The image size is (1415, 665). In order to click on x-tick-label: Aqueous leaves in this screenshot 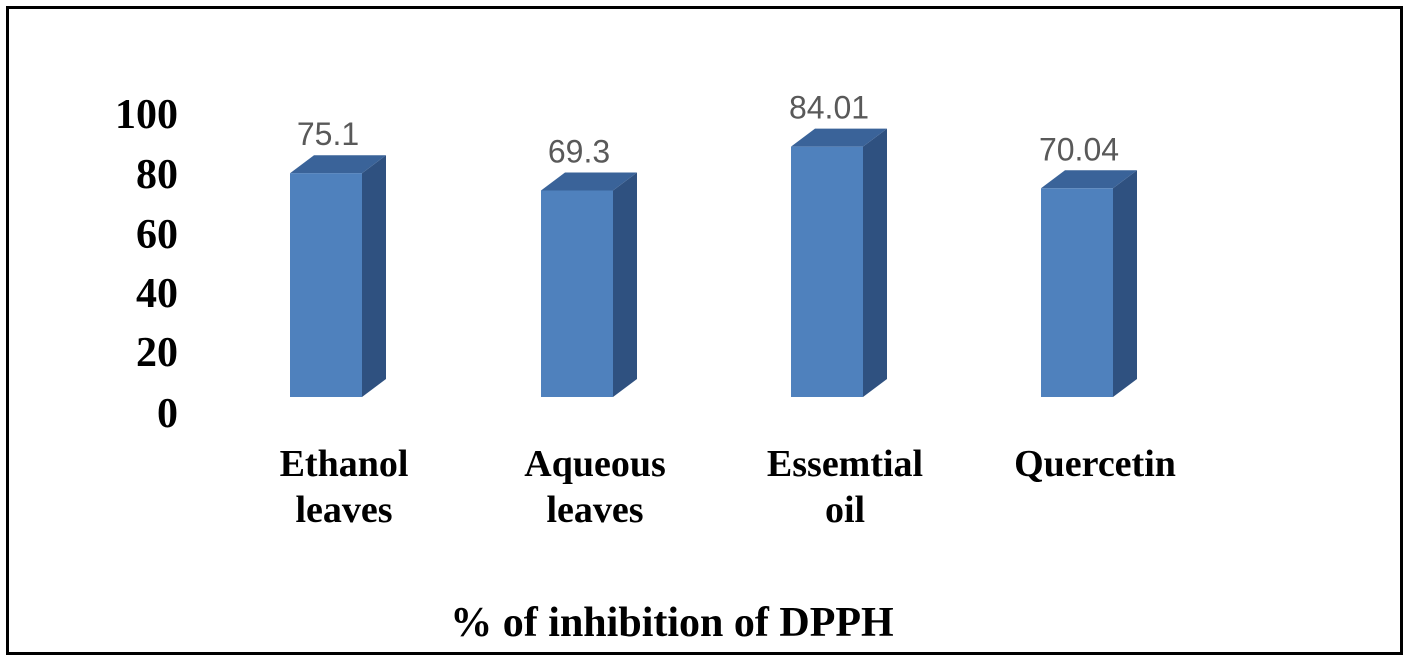, I will do `click(595, 487)`.